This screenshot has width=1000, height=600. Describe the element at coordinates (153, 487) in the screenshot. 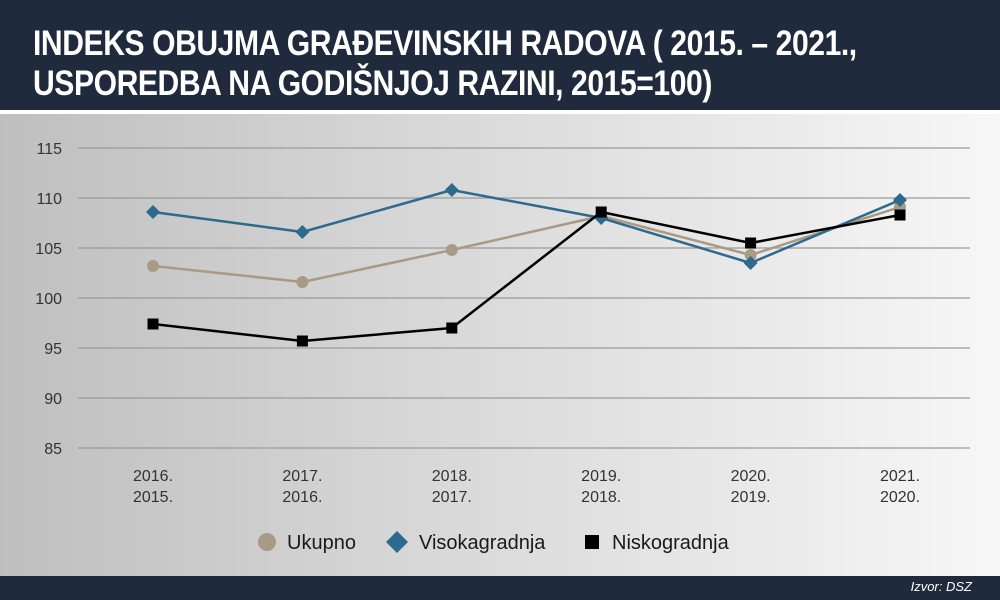

I see `x-tick-label: 2016. 2015.` at that location.